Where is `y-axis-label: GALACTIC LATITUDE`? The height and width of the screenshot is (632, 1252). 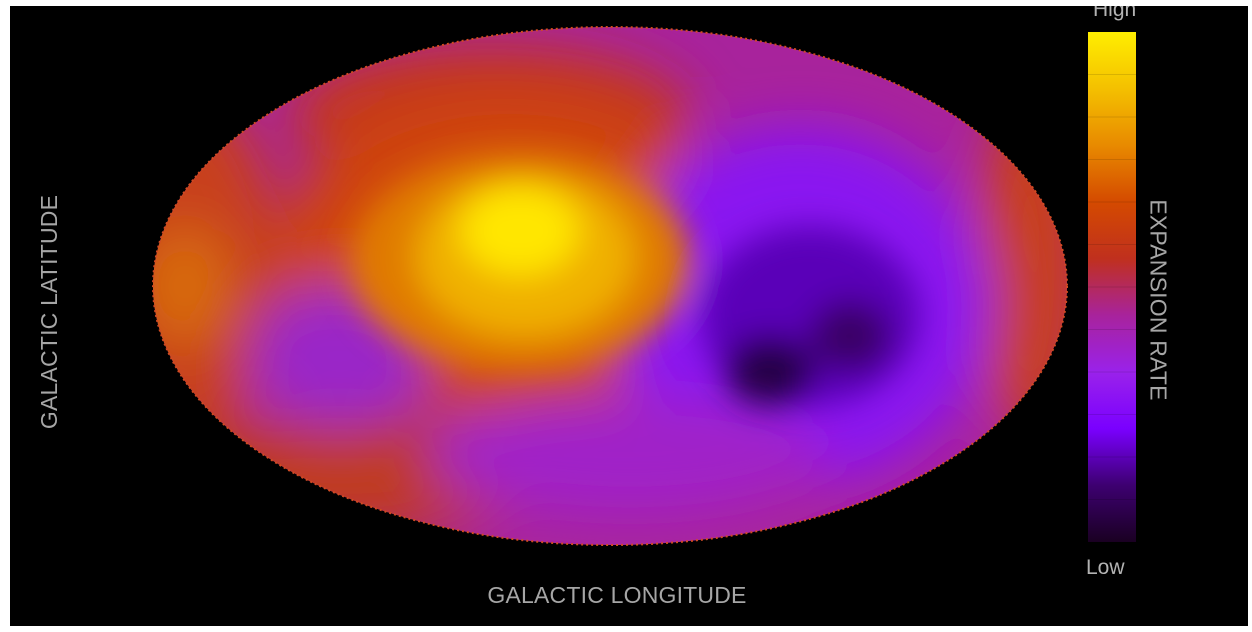 y-axis-label: GALACTIC LATITUDE is located at coordinates (49, 312).